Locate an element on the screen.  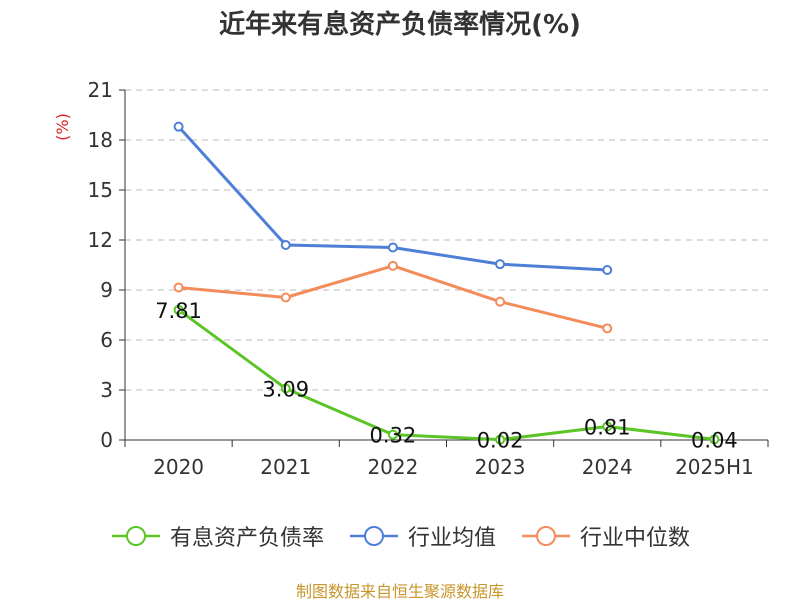
legend-item-series-1: 行业均值 is located at coordinates (422, 536).